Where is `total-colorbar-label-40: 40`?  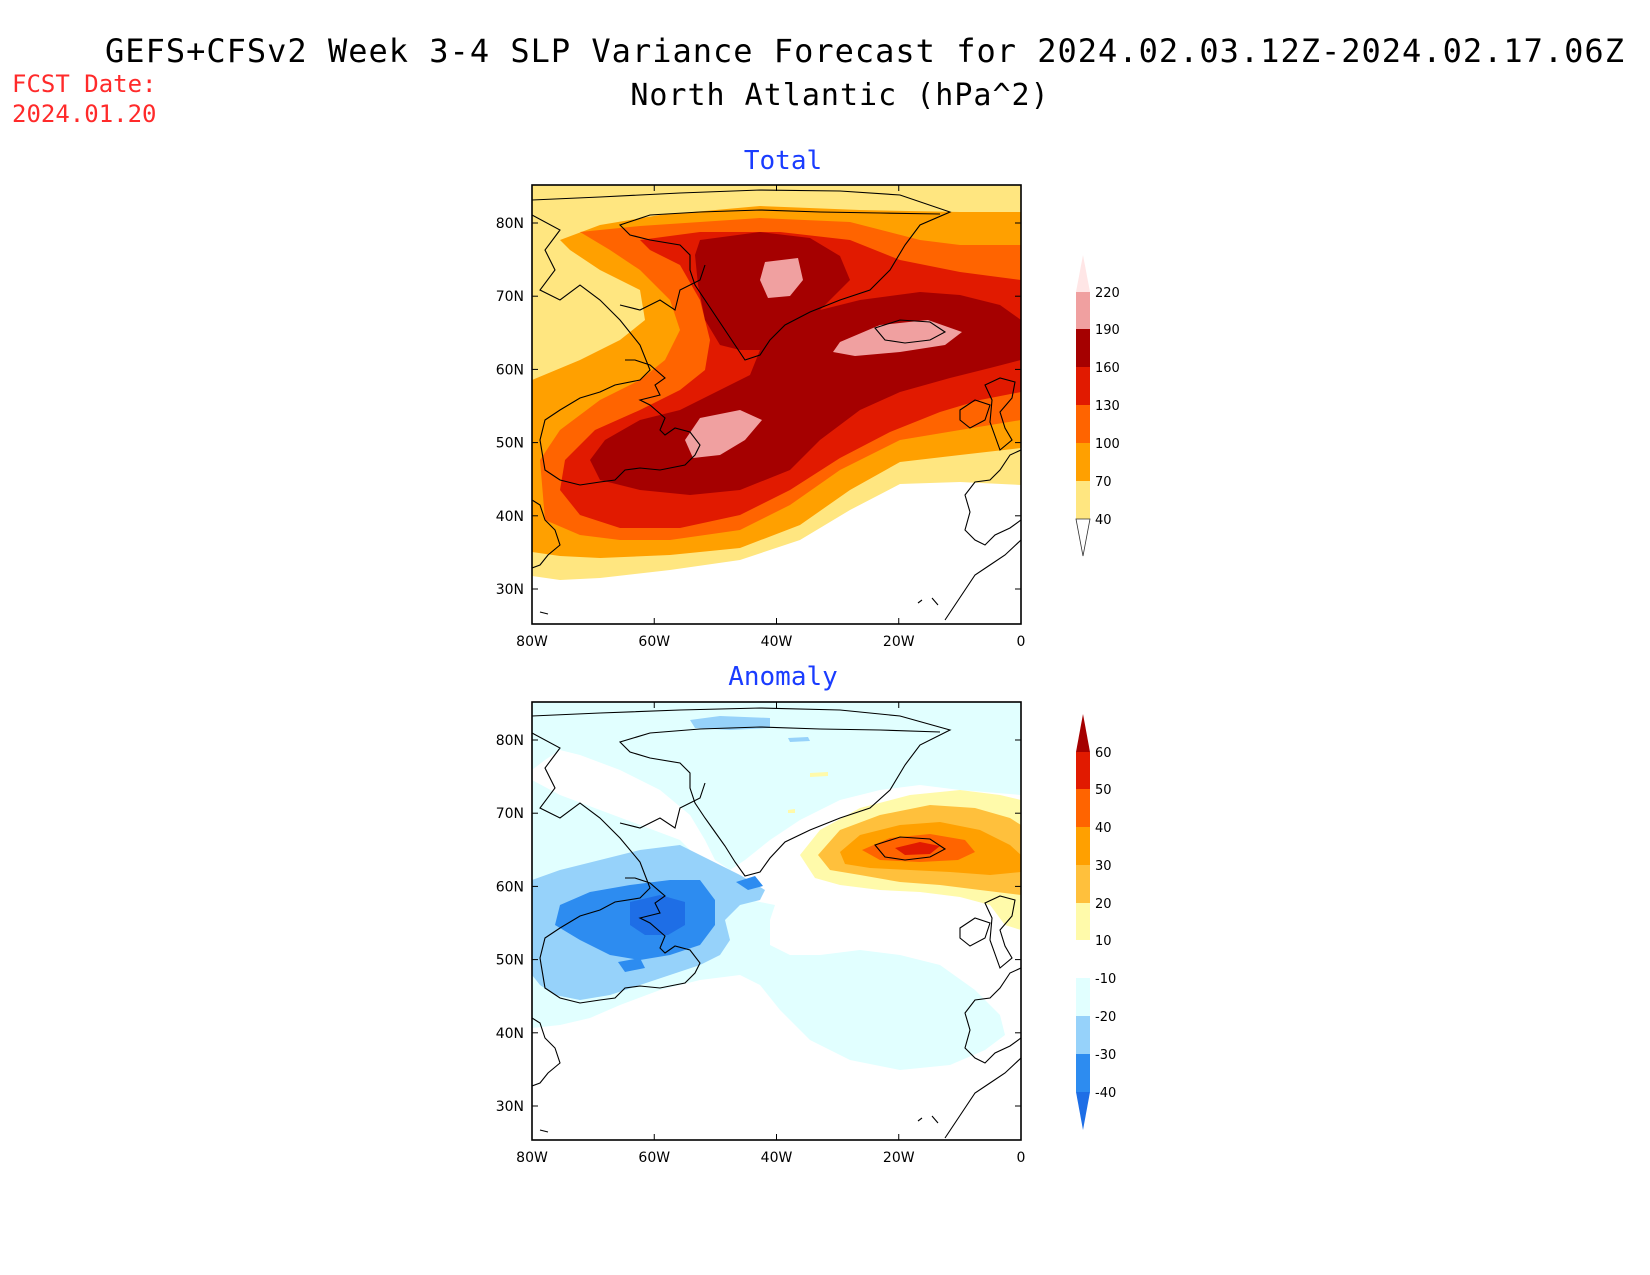 total-colorbar-label-40: 40 is located at coordinates (1103, 520).